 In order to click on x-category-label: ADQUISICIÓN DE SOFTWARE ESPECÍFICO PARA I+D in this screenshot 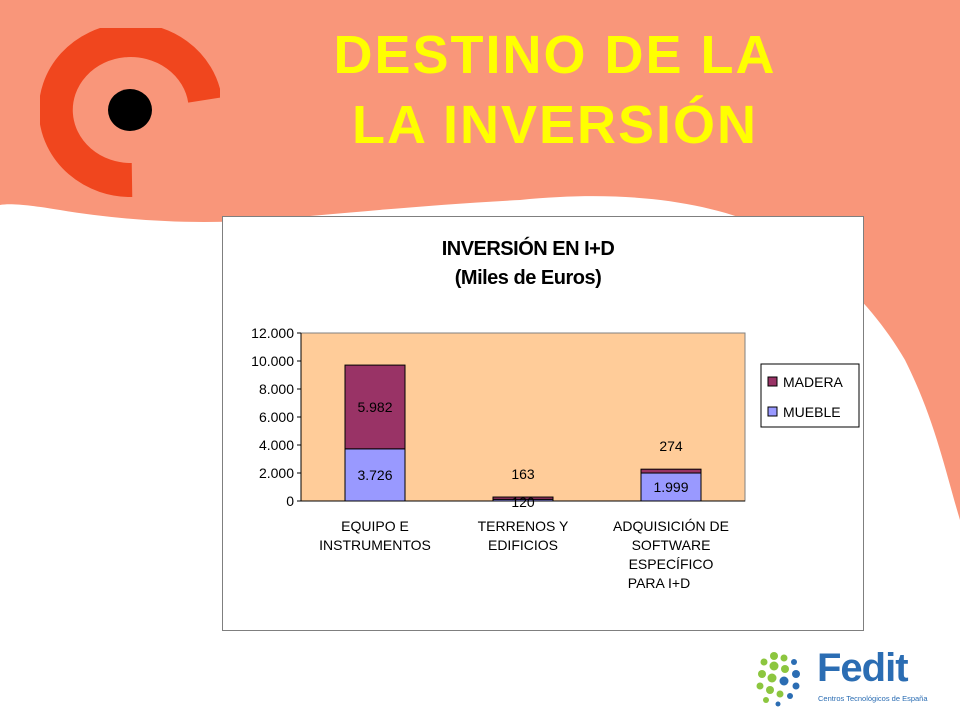, I will do `click(671, 554)`.